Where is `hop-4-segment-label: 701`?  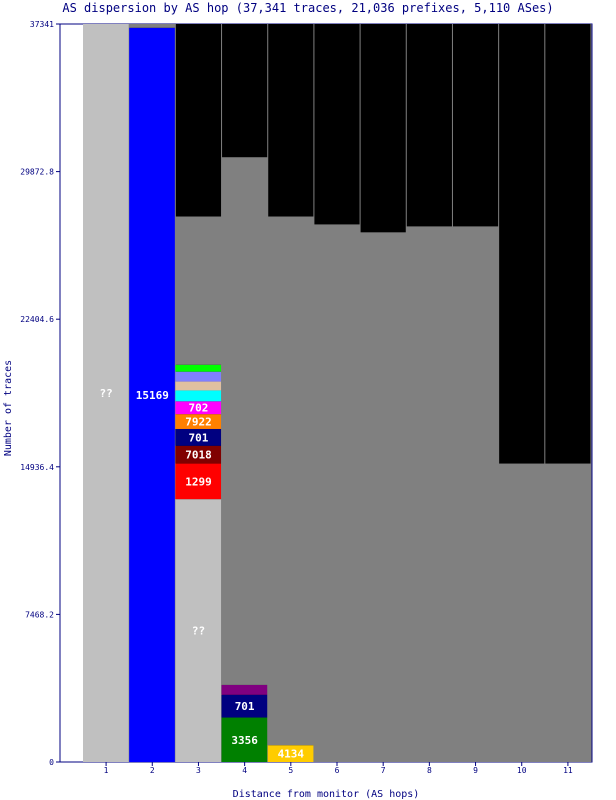 hop-4-segment-label: 701 is located at coordinates (245, 706).